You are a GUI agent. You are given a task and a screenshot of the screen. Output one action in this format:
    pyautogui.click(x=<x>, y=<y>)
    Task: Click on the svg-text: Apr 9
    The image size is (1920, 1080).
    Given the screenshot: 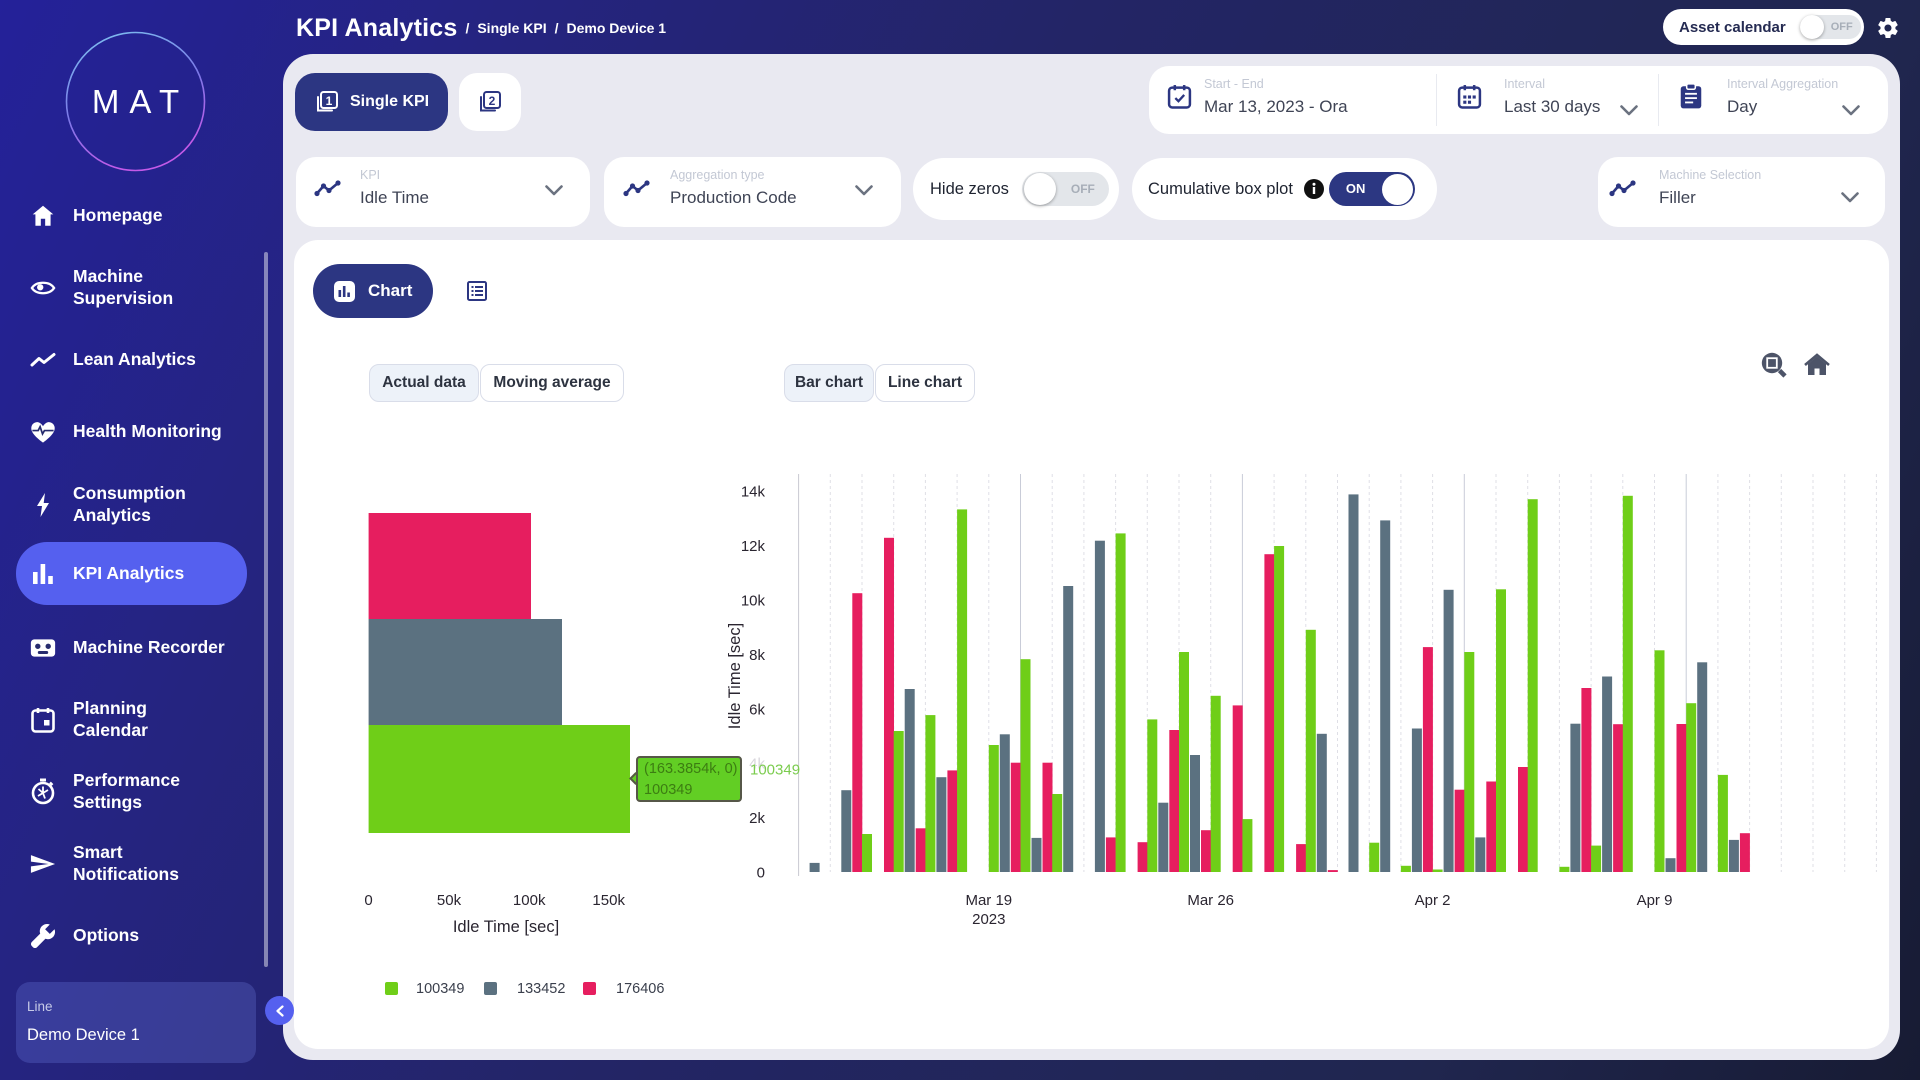 What is the action you would take?
    pyautogui.click(x=1655, y=900)
    